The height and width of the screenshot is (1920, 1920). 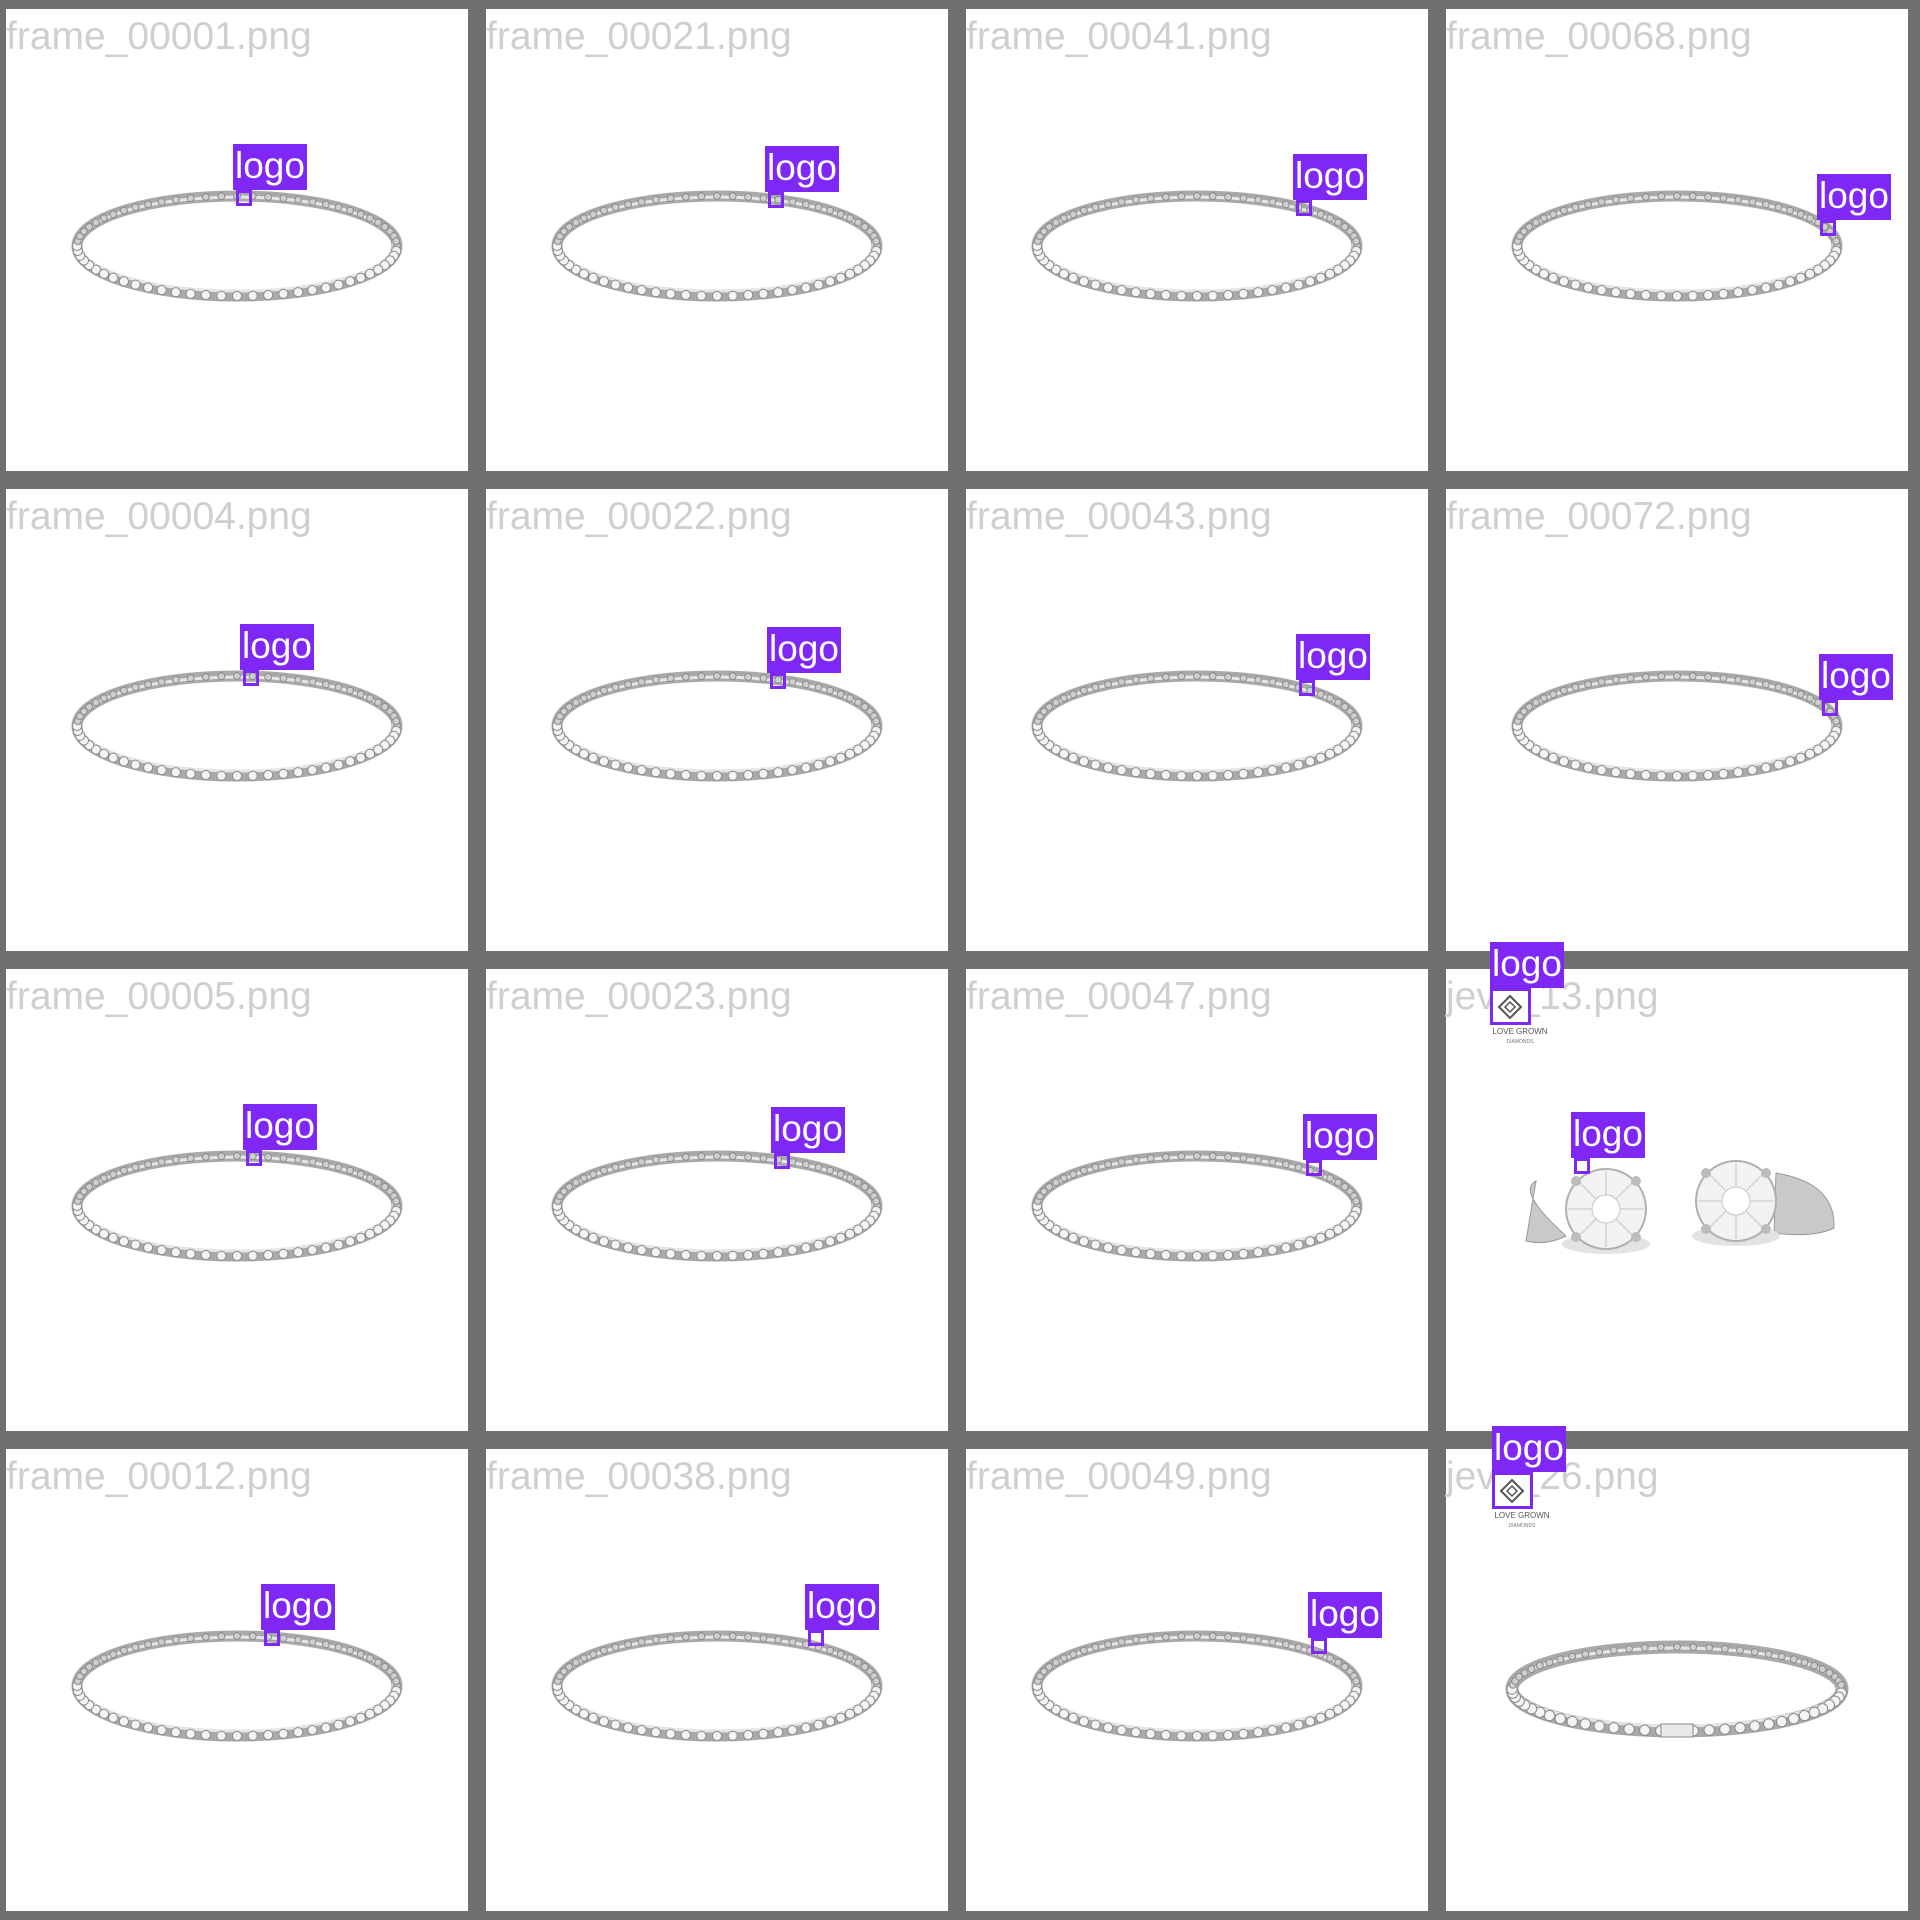 What do you see at coordinates (159, 36) in the screenshot?
I see `tile-filename: frame_00001.png` at bounding box center [159, 36].